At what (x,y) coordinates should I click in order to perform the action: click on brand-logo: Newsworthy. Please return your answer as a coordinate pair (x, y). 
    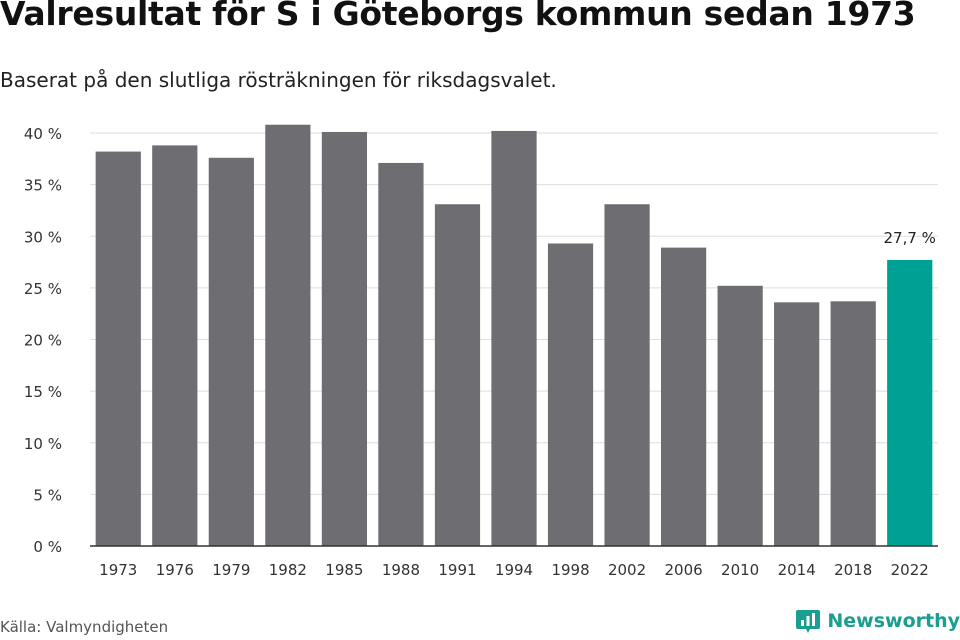
    Looking at the image, I should click on (877, 621).